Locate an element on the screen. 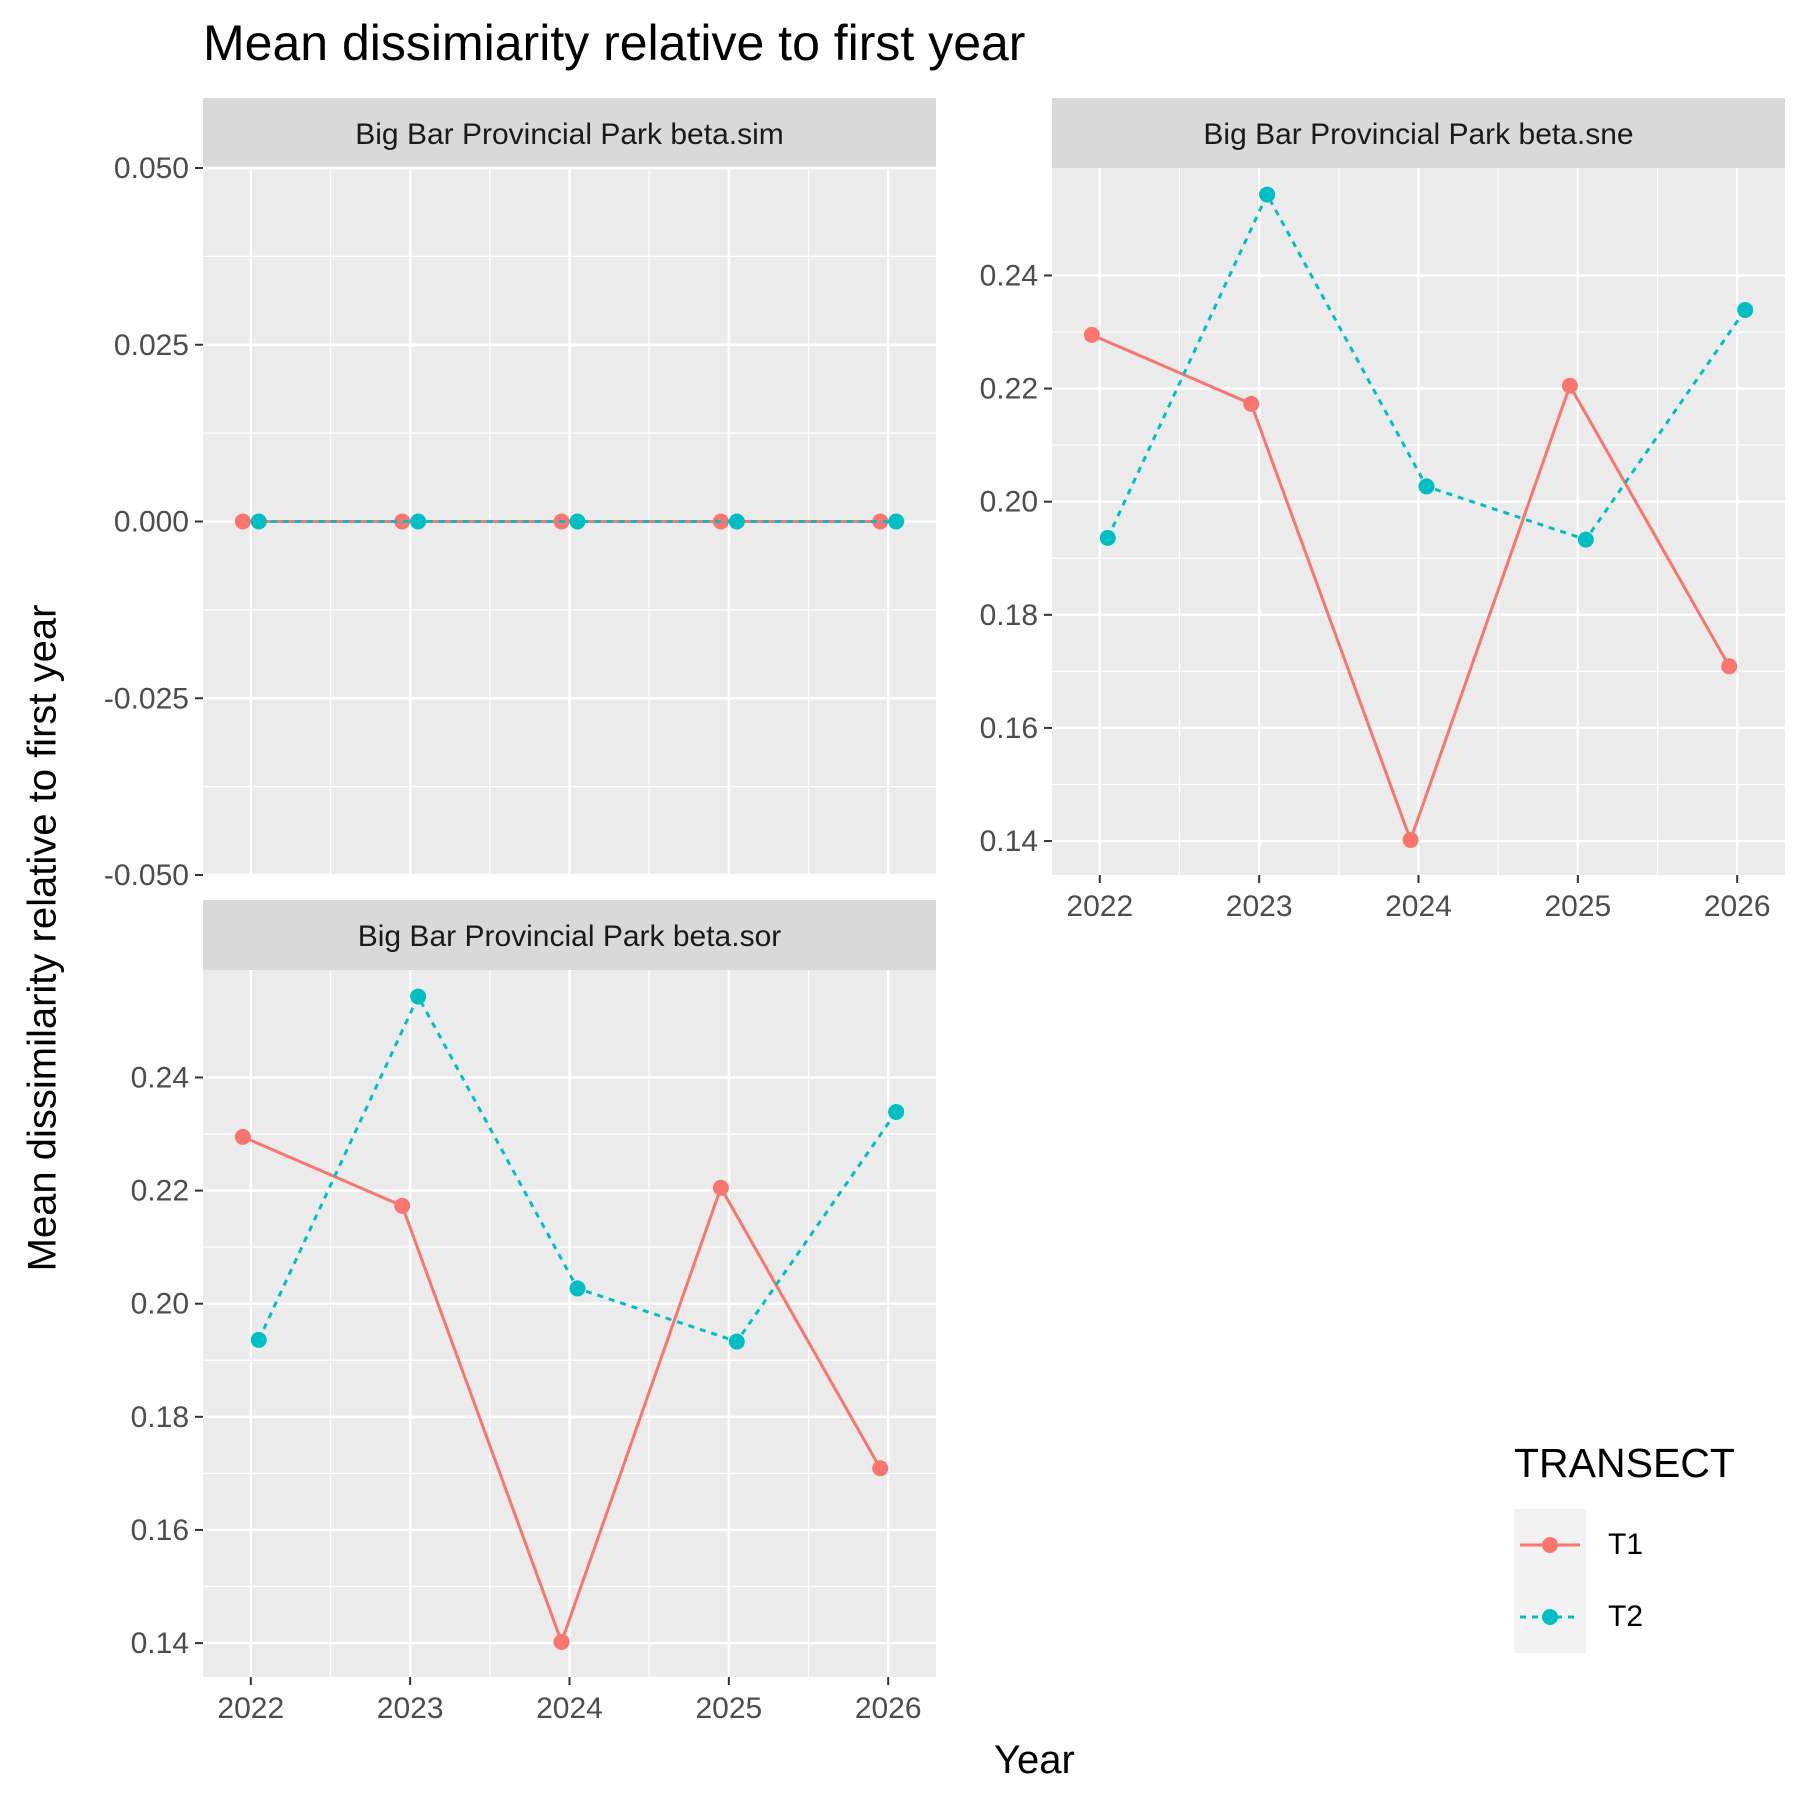 The width and height of the screenshot is (1800, 1800). legend-label-t2: T2 is located at coordinates (1626, 1616).